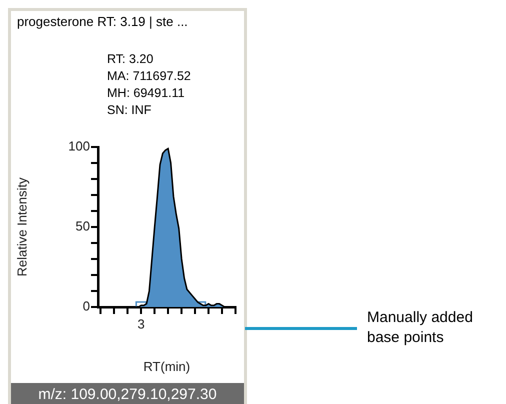 The height and width of the screenshot is (404, 506). What do you see at coordinates (141, 324) in the screenshot?
I see `x-tick-label: 3` at bounding box center [141, 324].